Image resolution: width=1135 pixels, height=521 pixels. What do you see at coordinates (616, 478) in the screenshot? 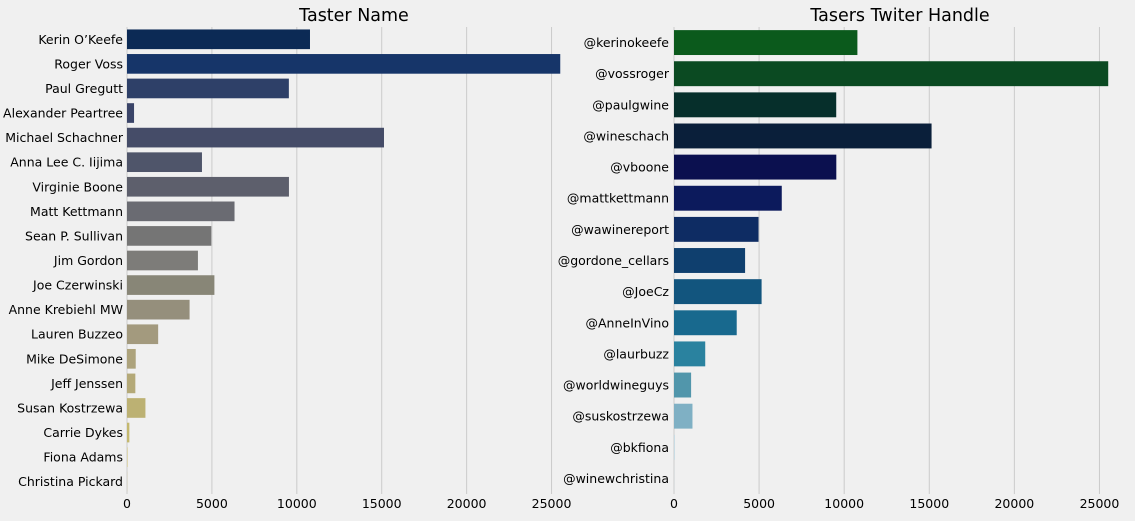
I see `category-label: @winewchristina` at bounding box center [616, 478].